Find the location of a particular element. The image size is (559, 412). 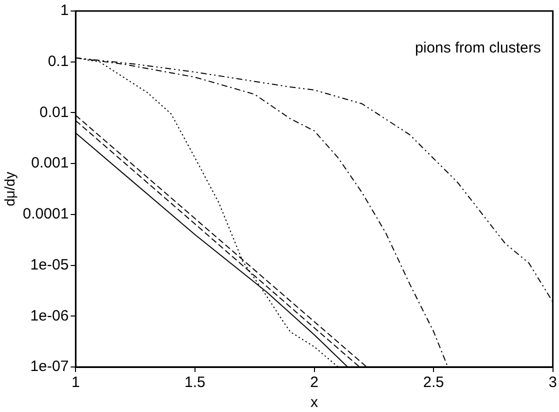

x-axis-title: x is located at coordinates (314, 403).